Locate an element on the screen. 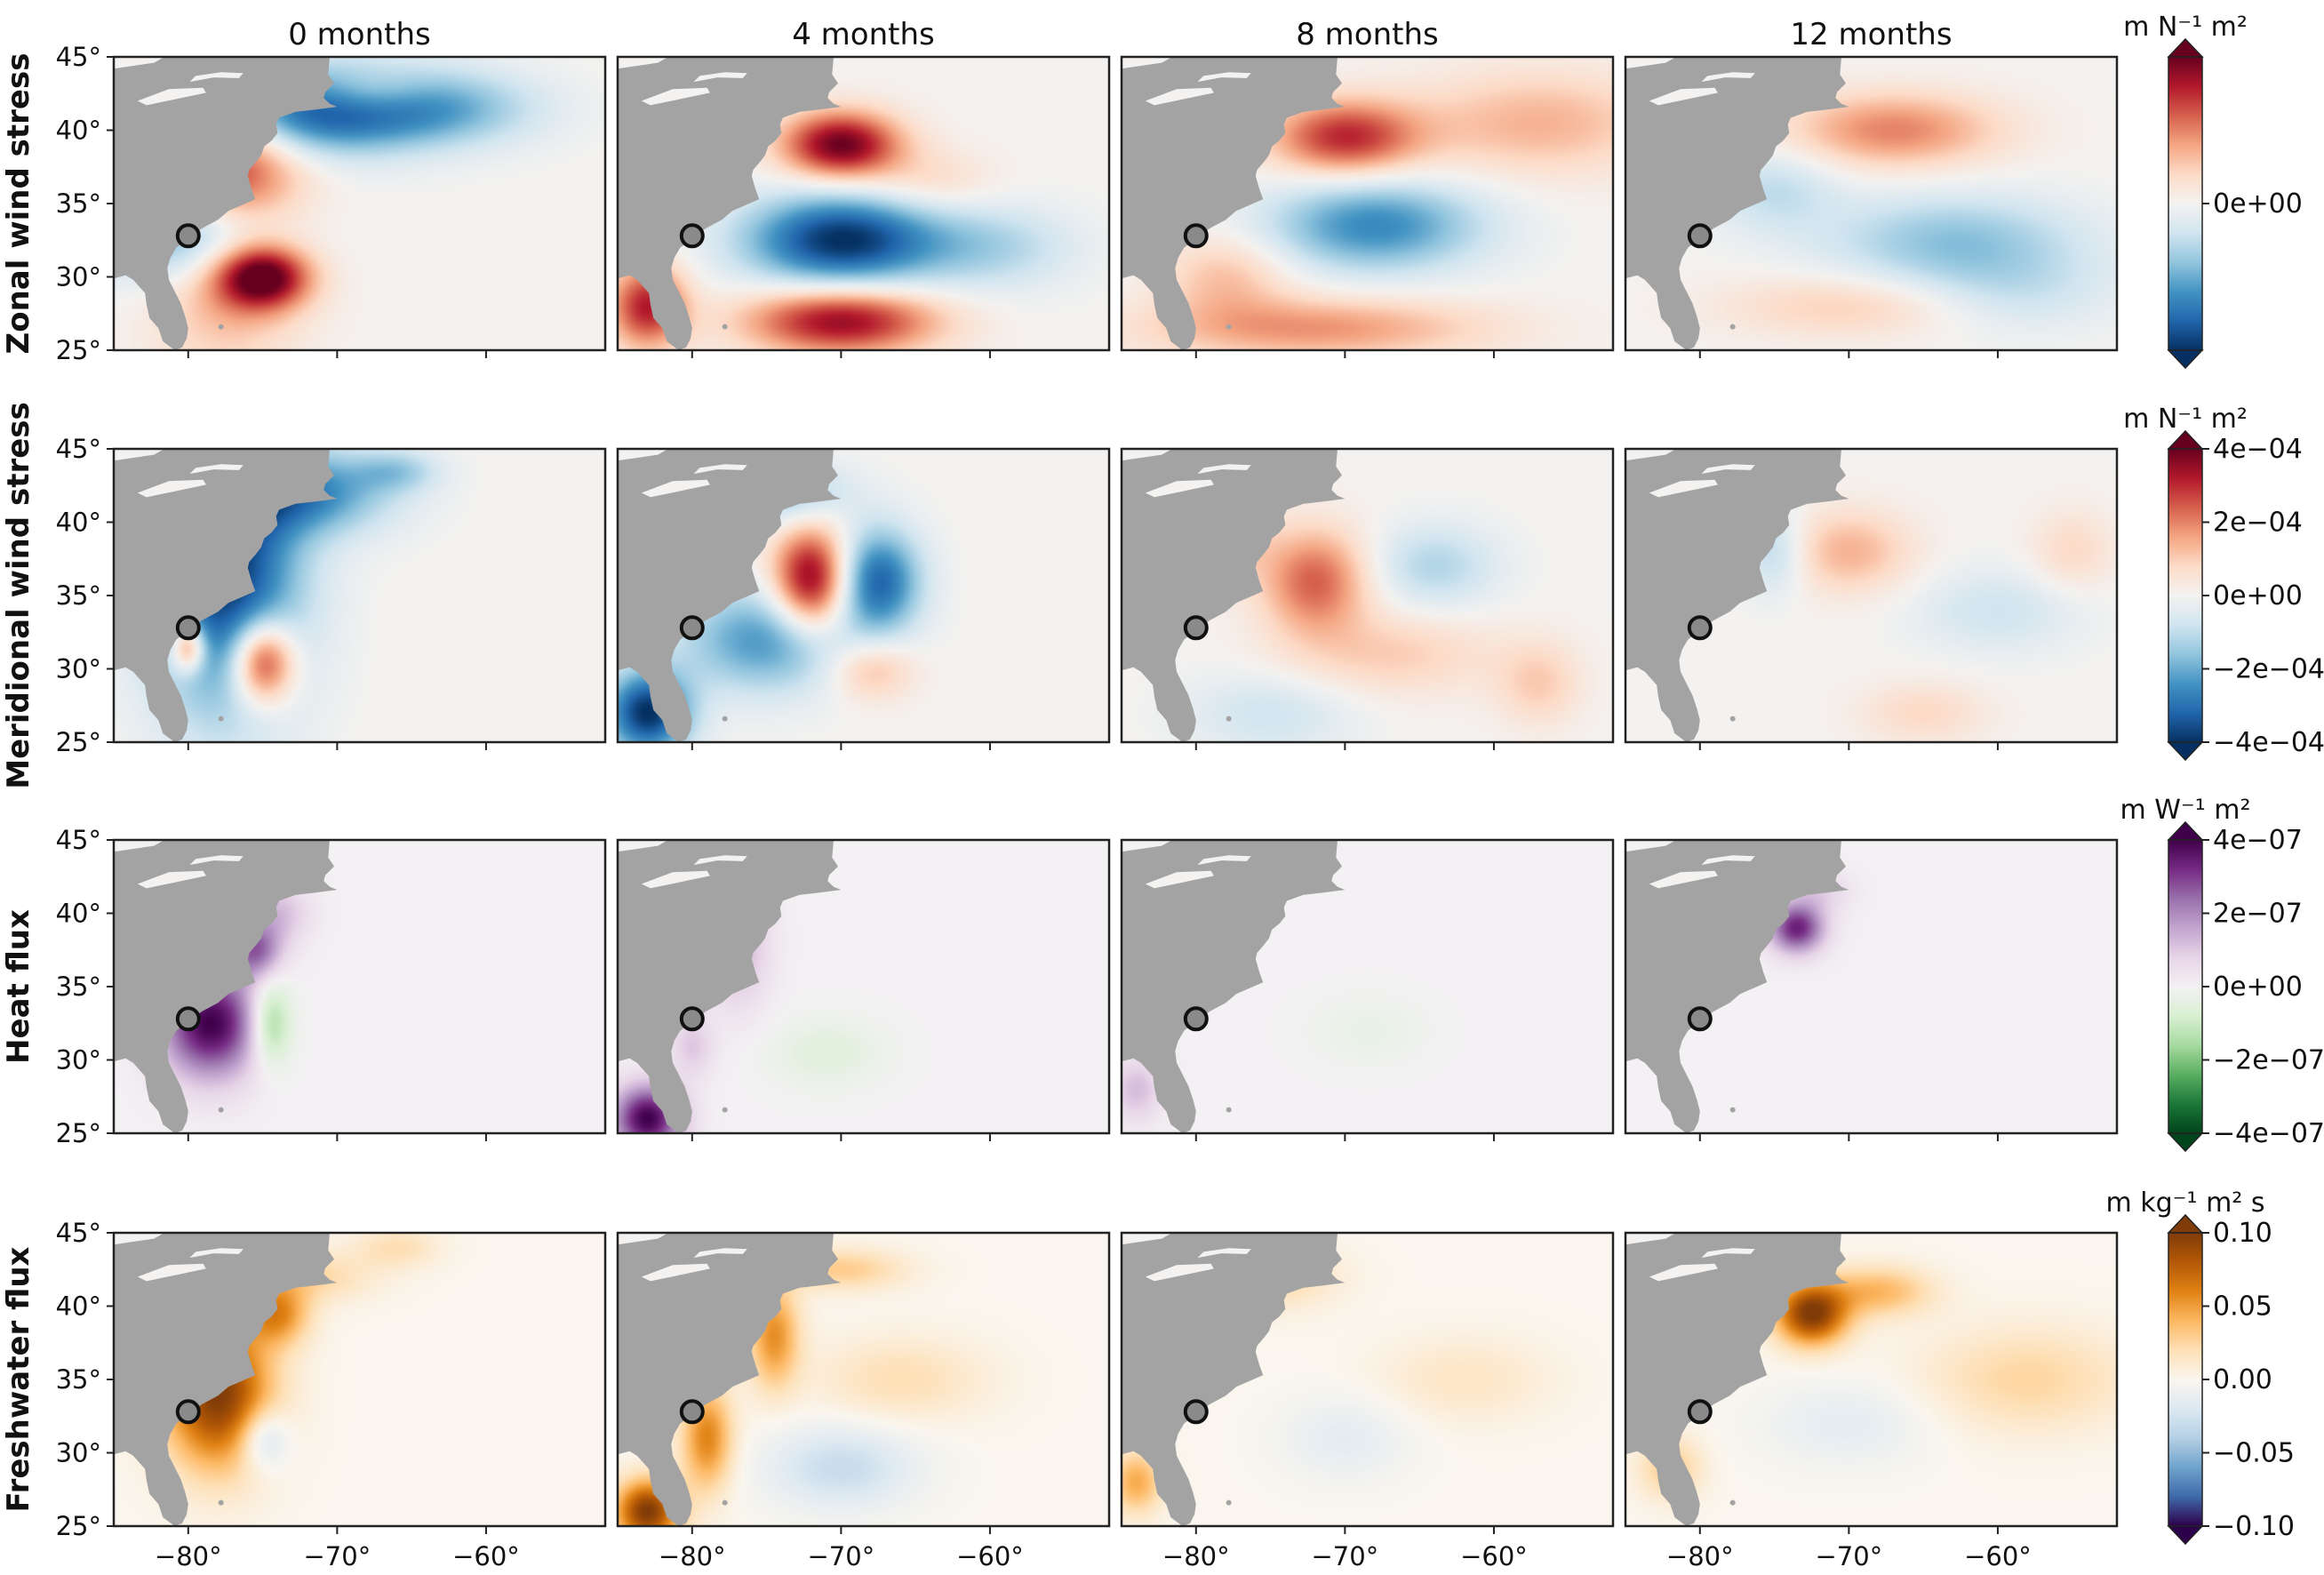  colorbar-gradient is located at coordinates (2185, 987).